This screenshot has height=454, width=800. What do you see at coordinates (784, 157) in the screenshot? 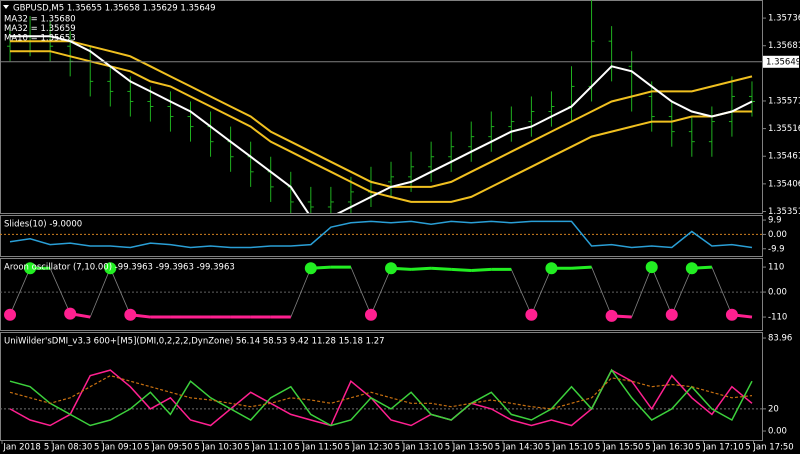
I see `y-tick-label: 1.35461` at bounding box center [784, 157].